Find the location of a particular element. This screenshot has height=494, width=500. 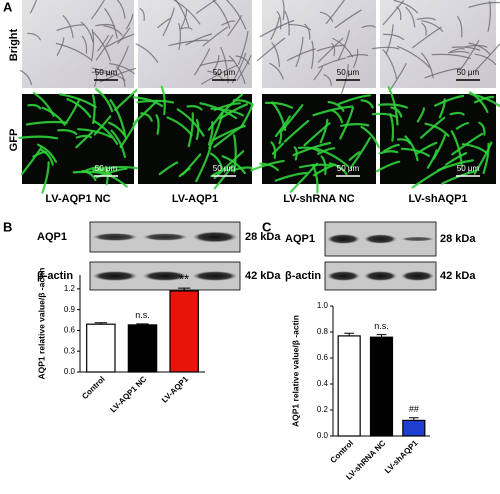

panel-label: A is located at coordinates (8, 7).